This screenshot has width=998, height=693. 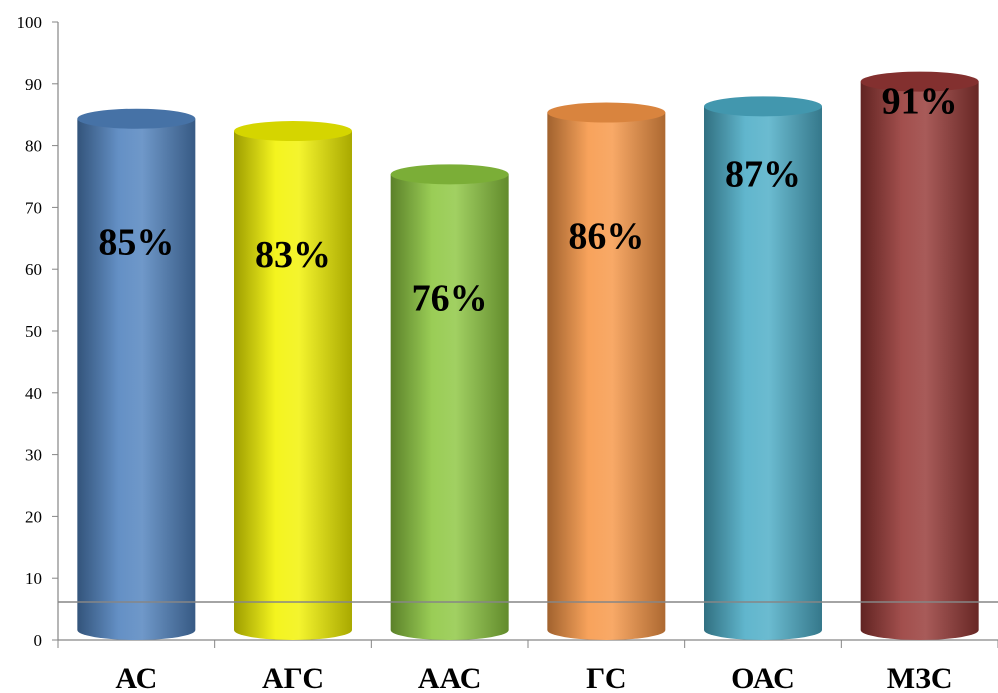 What do you see at coordinates (763, 174) in the screenshot?
I see `data-label-ОАС: 87%` at bounding box center [763, 174].